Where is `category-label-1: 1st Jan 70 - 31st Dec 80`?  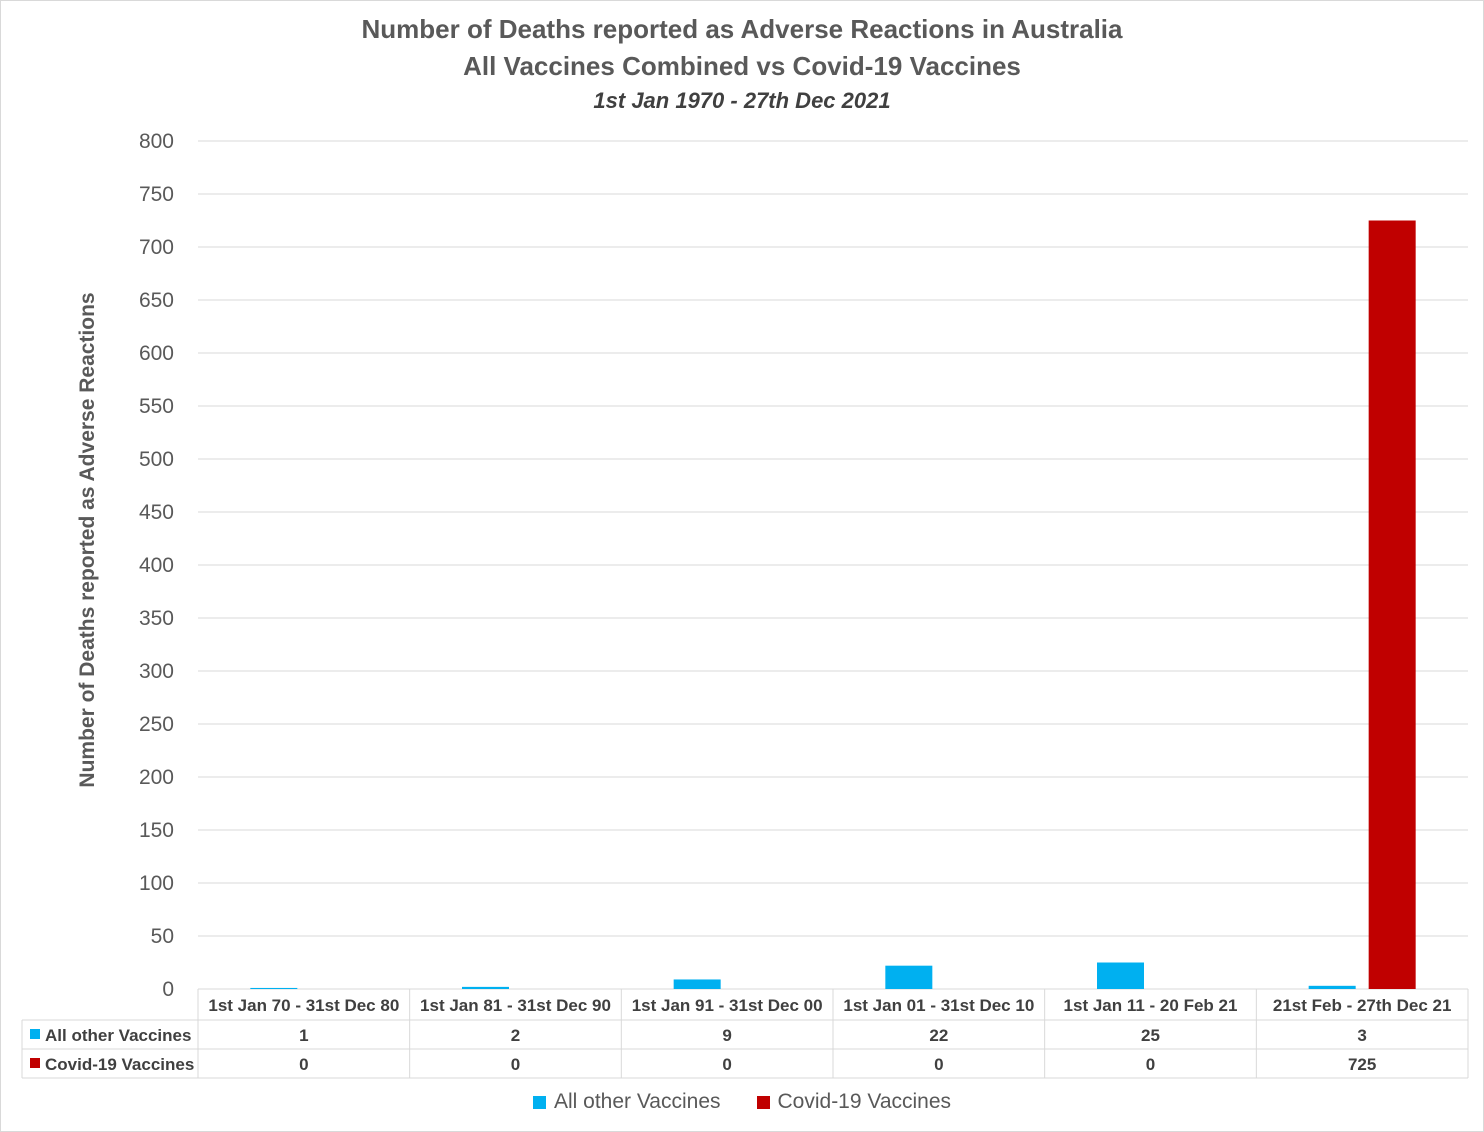 category-label-1: 1st Jan 70 - 31st Dec 80 is located at coordinates (303, 1005).